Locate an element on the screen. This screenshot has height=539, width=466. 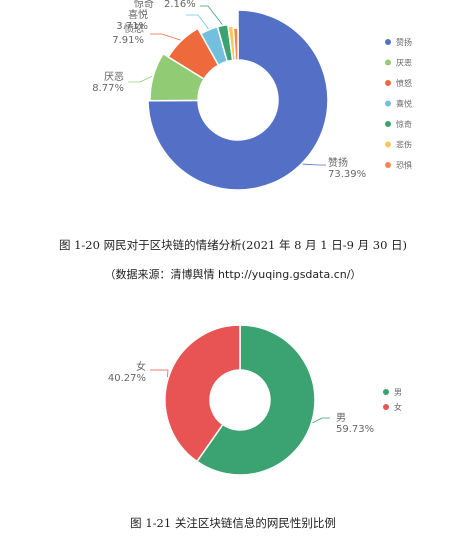
slice-恐惧 is located at coordinates (235, 44).